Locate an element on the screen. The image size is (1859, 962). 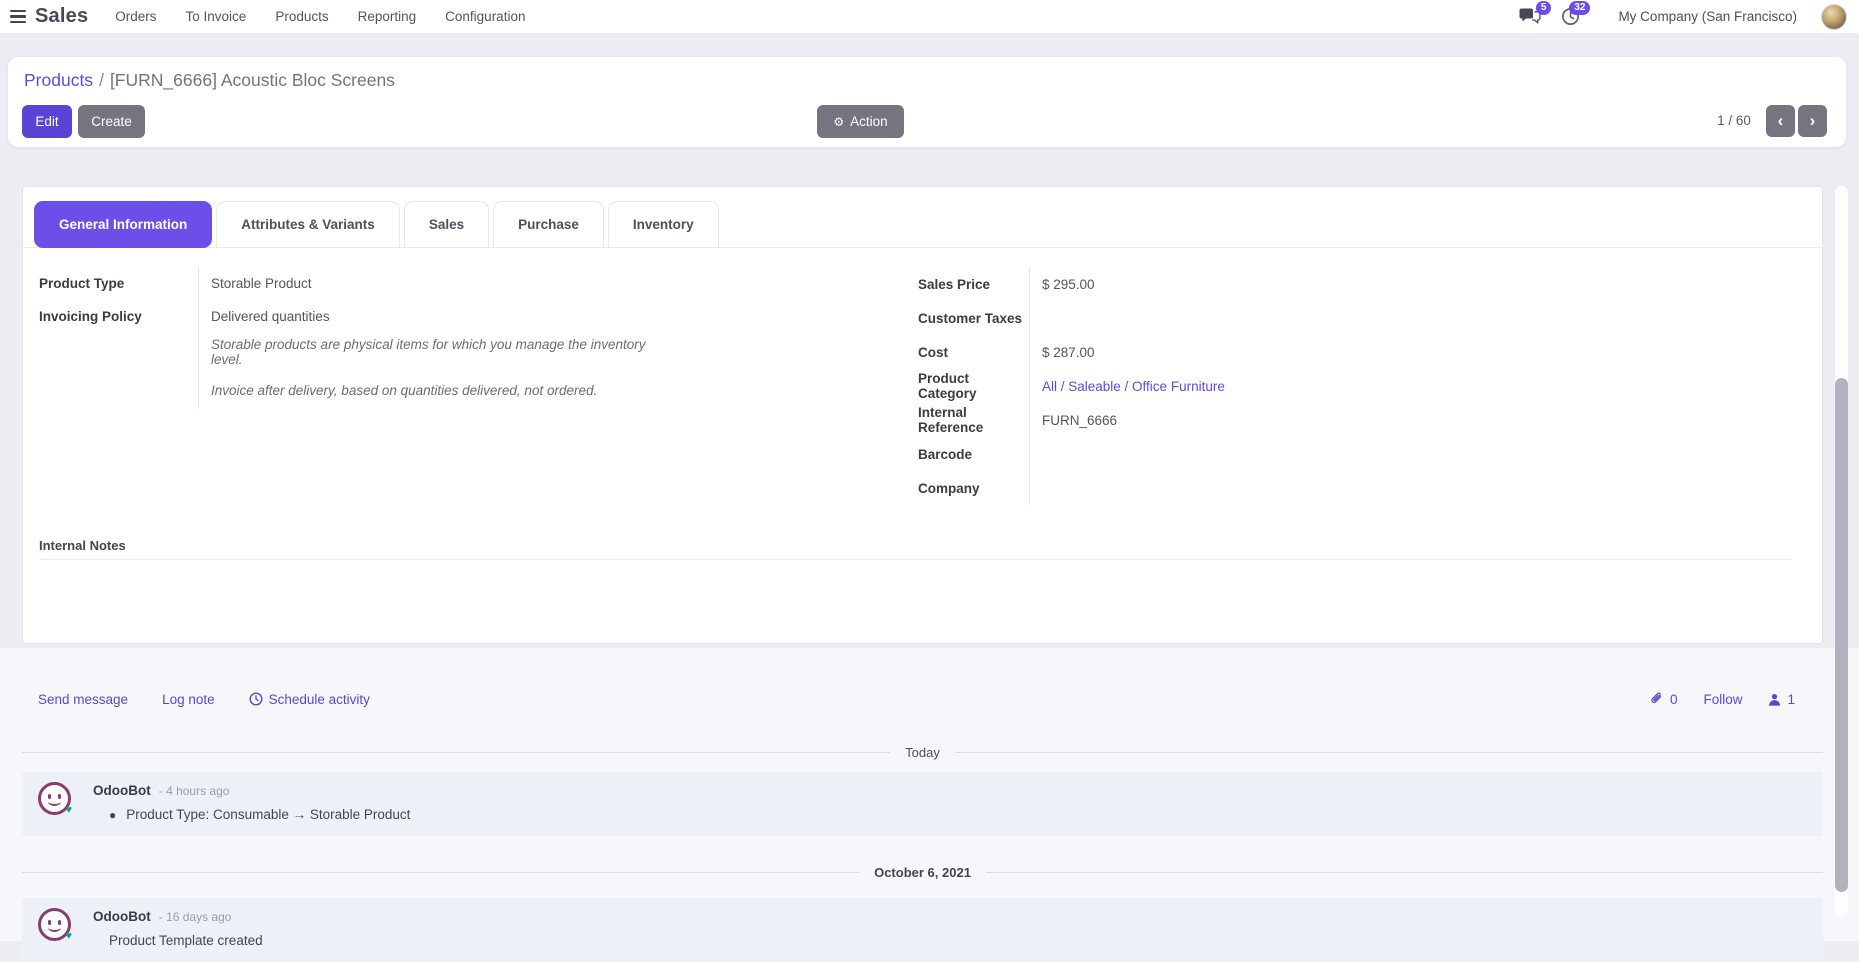
tabs-underline is located at coordinates (922, 247).